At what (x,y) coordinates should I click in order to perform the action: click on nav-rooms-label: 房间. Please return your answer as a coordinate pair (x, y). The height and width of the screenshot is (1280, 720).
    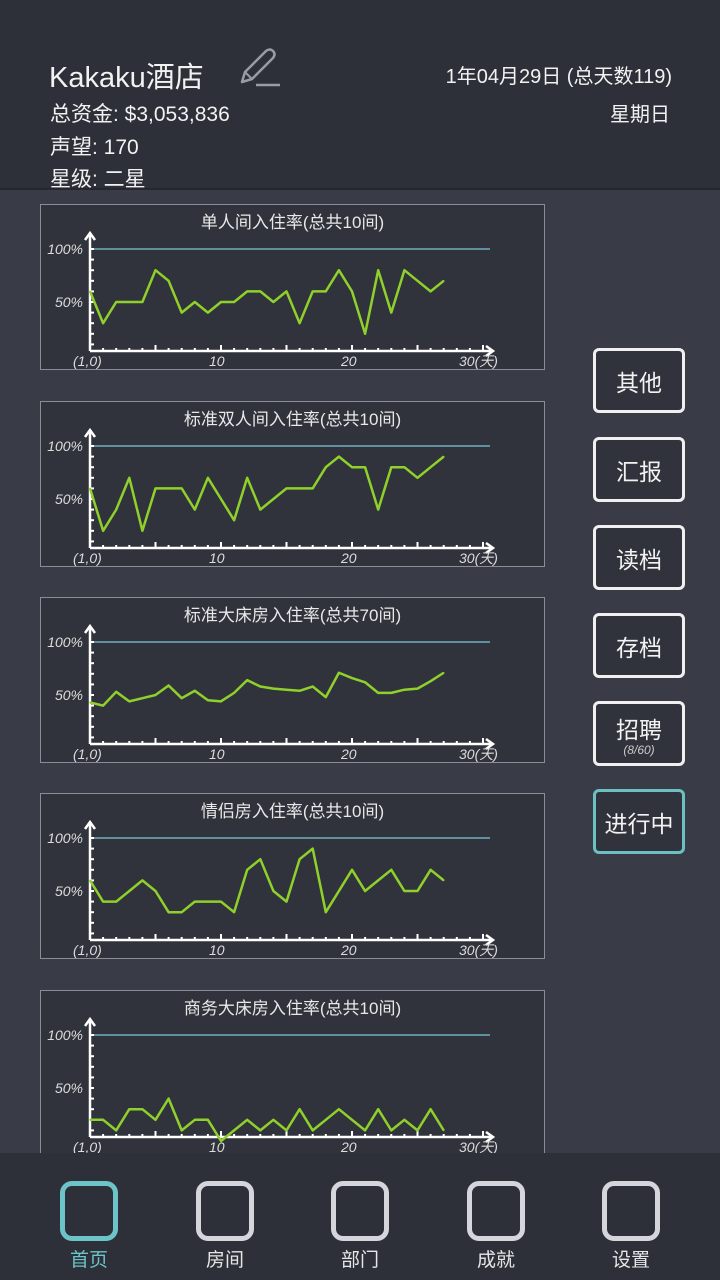
    Looking at the image, I should click on (224, 1260).